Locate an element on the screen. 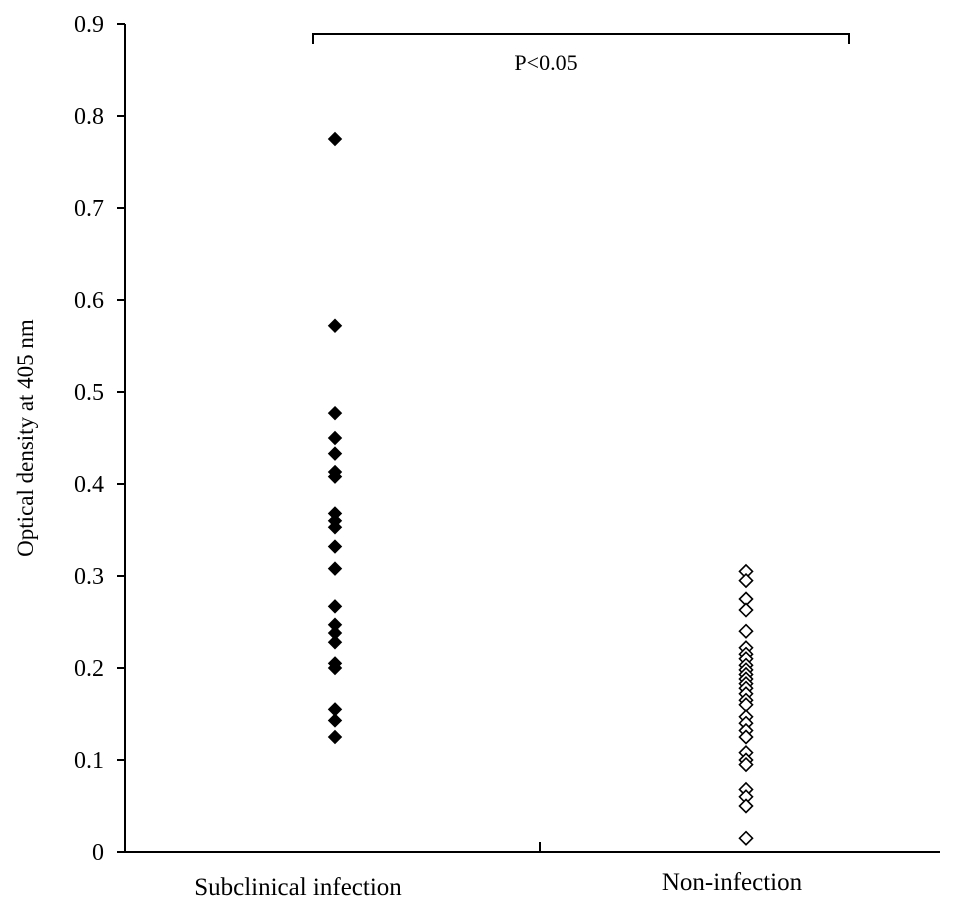  y-tick-label: 0.5 is located at coordinates (89, 393).